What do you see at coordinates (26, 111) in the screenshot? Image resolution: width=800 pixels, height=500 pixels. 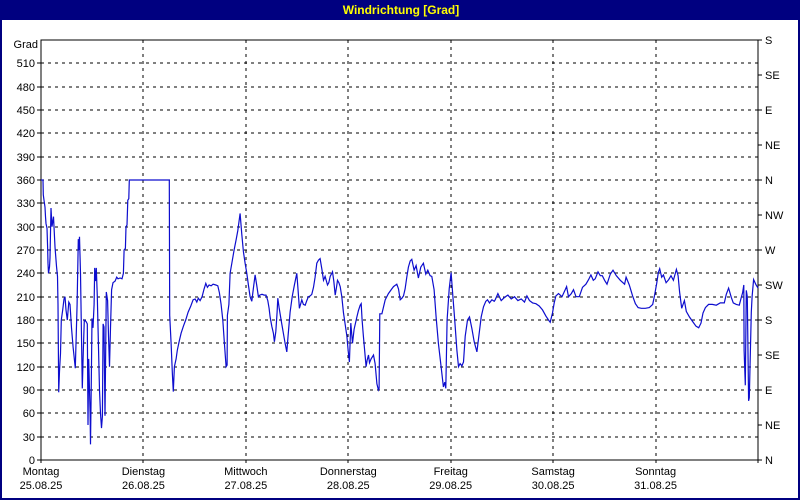 I see `y-left-tick-label: 450` at bounding box center [26, 111].